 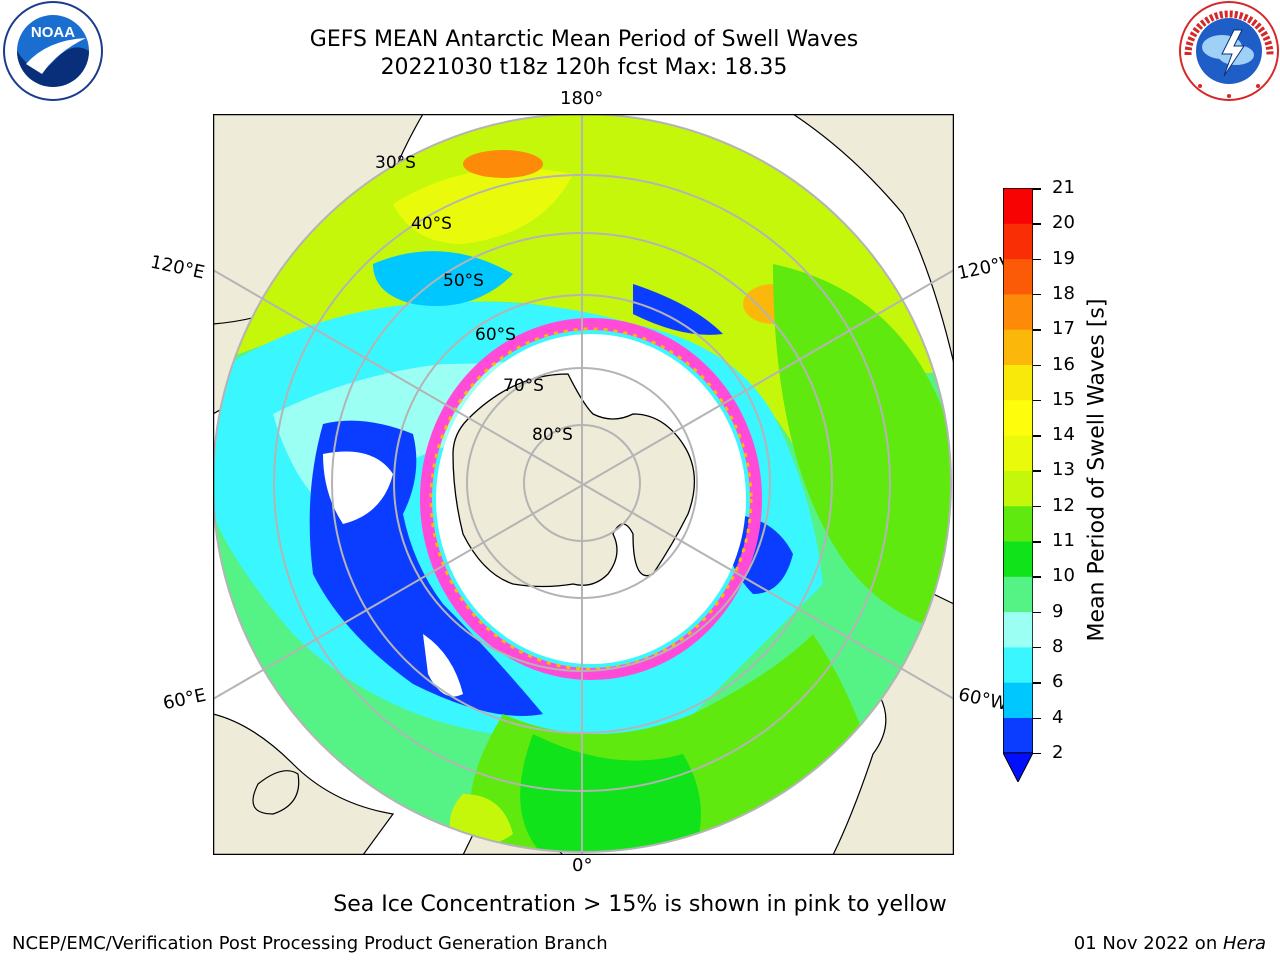 What do you see at coordinates (1058, 682) in the screenshot?
I see `colorbar-tick-label: 6` at bounding box center [1058, 682].